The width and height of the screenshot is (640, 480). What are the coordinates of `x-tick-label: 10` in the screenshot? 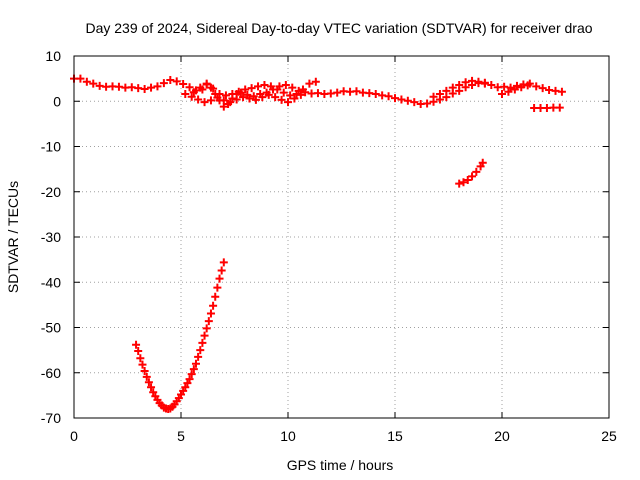 It's located at (288, 436).